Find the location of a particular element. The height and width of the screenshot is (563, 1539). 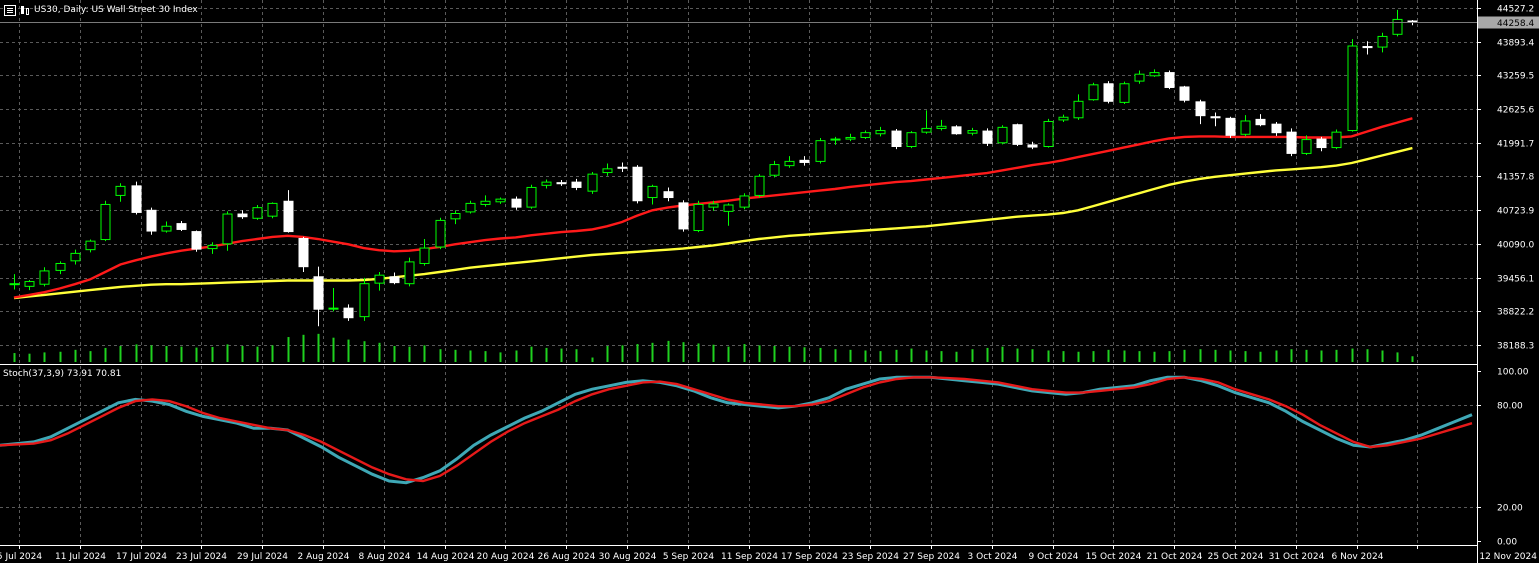

date-tick-label: 21 Oct 2024 is located at coordinates (1175, 557).